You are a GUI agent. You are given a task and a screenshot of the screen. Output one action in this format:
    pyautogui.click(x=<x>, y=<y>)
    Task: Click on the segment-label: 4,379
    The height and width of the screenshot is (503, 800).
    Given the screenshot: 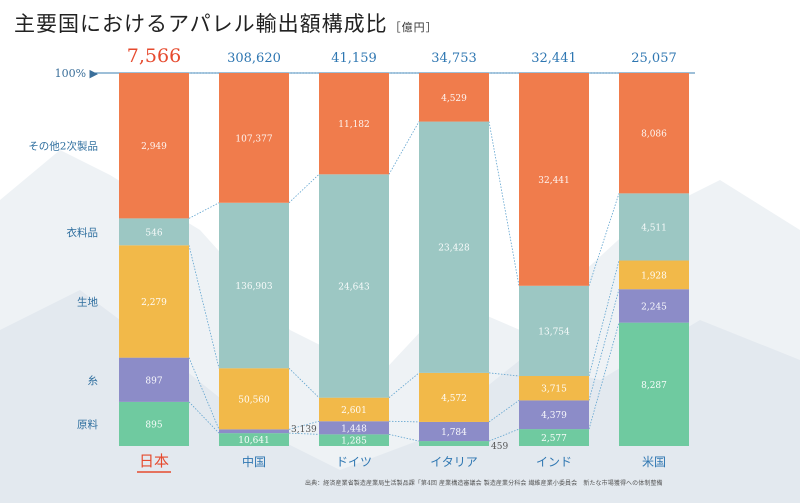 What is the action you would take?
    pyautogui.click(x=554, y=416)
    